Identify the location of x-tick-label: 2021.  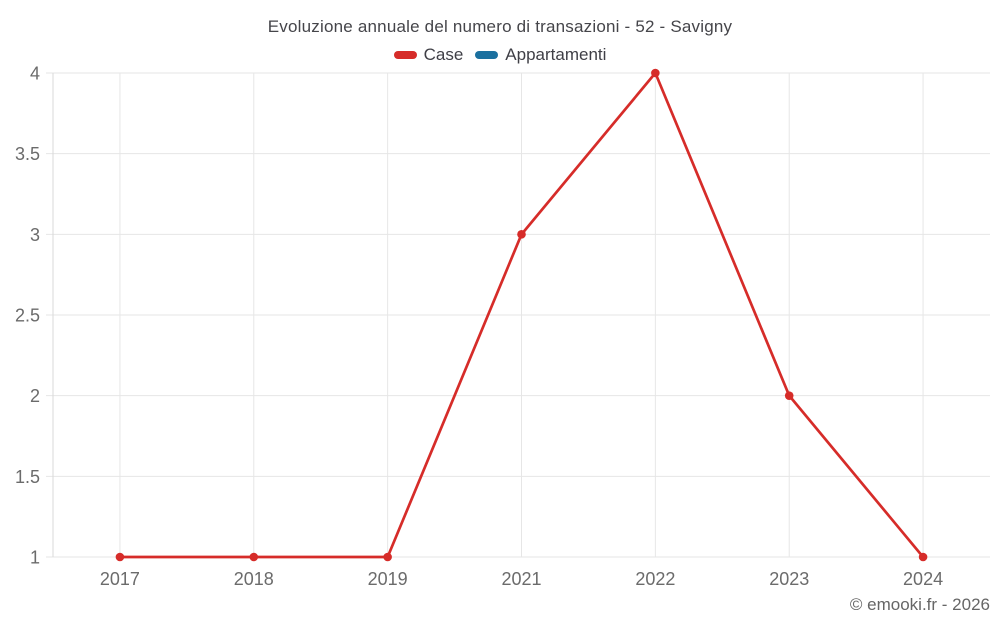
(521, 579).